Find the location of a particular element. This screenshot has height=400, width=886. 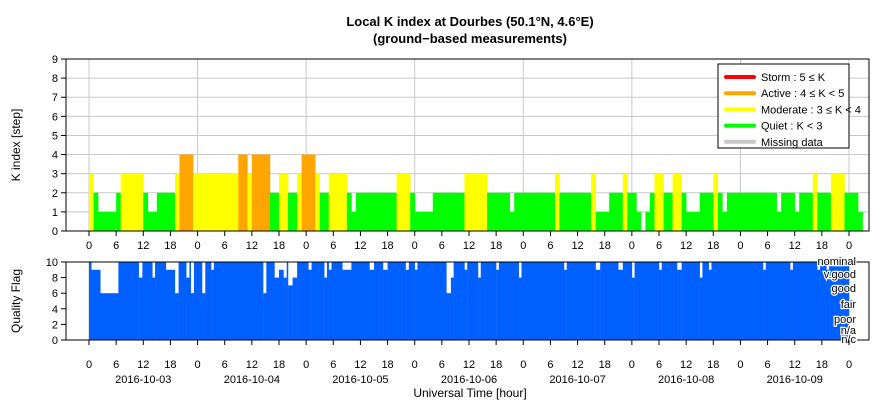

quality-flag-y-axis: 0 2 4 6 8 10 is located at coordinates (56, 302).